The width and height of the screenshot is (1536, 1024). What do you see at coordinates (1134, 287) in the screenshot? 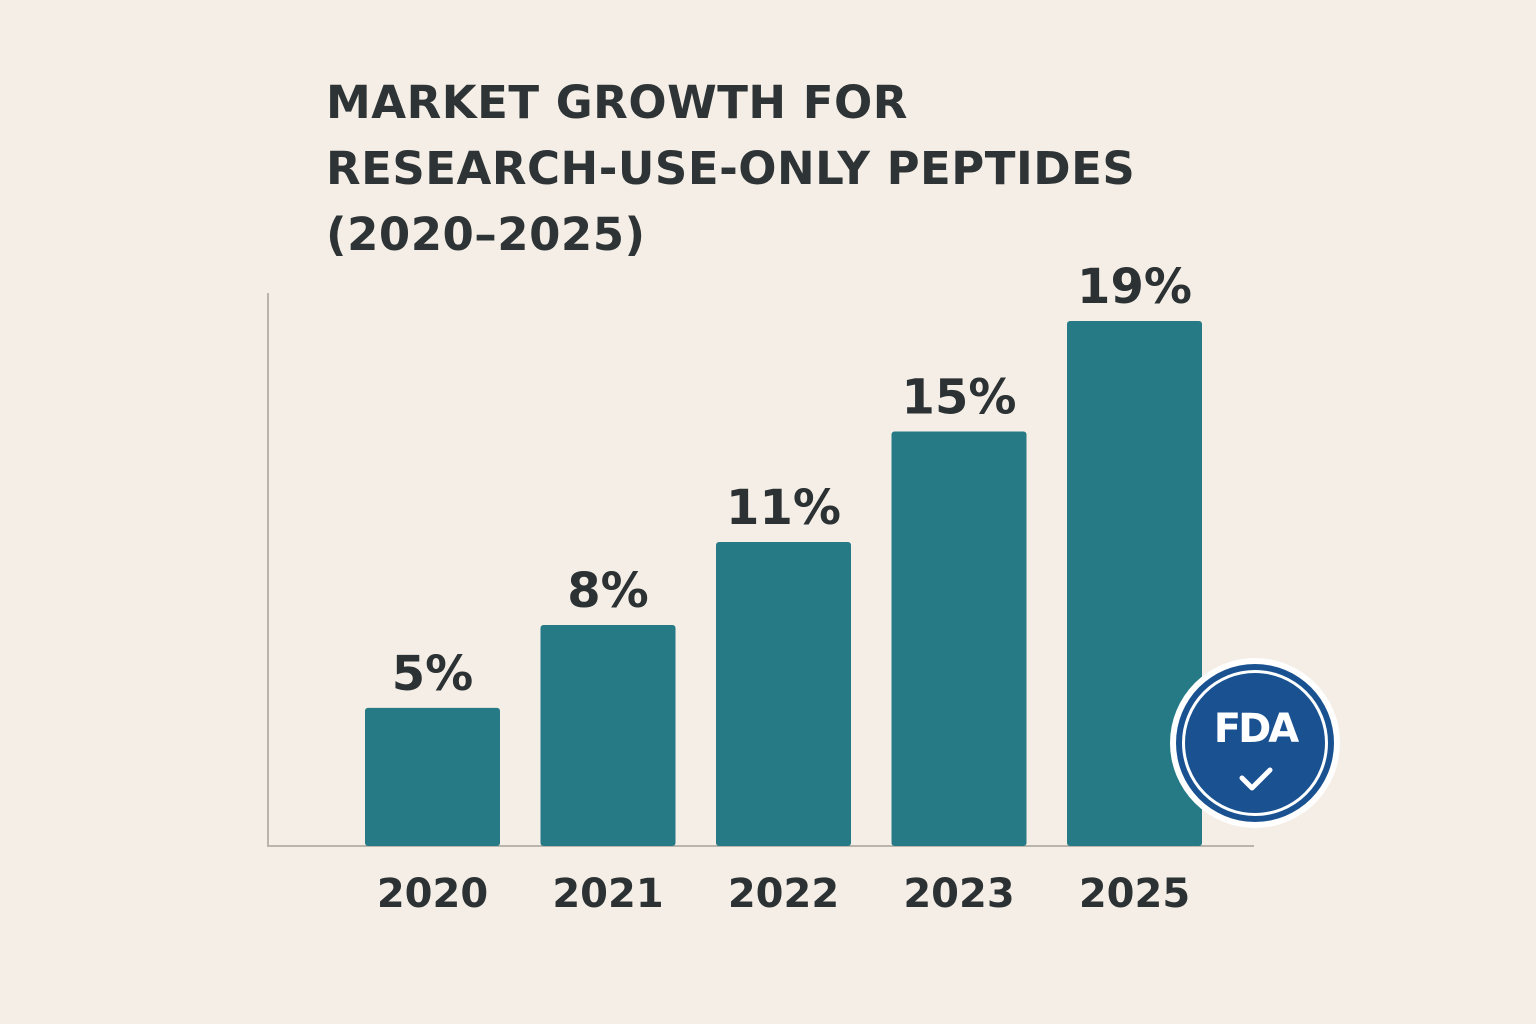
I see `value-label-2025: 19%` at bounding box center [1134, 287].